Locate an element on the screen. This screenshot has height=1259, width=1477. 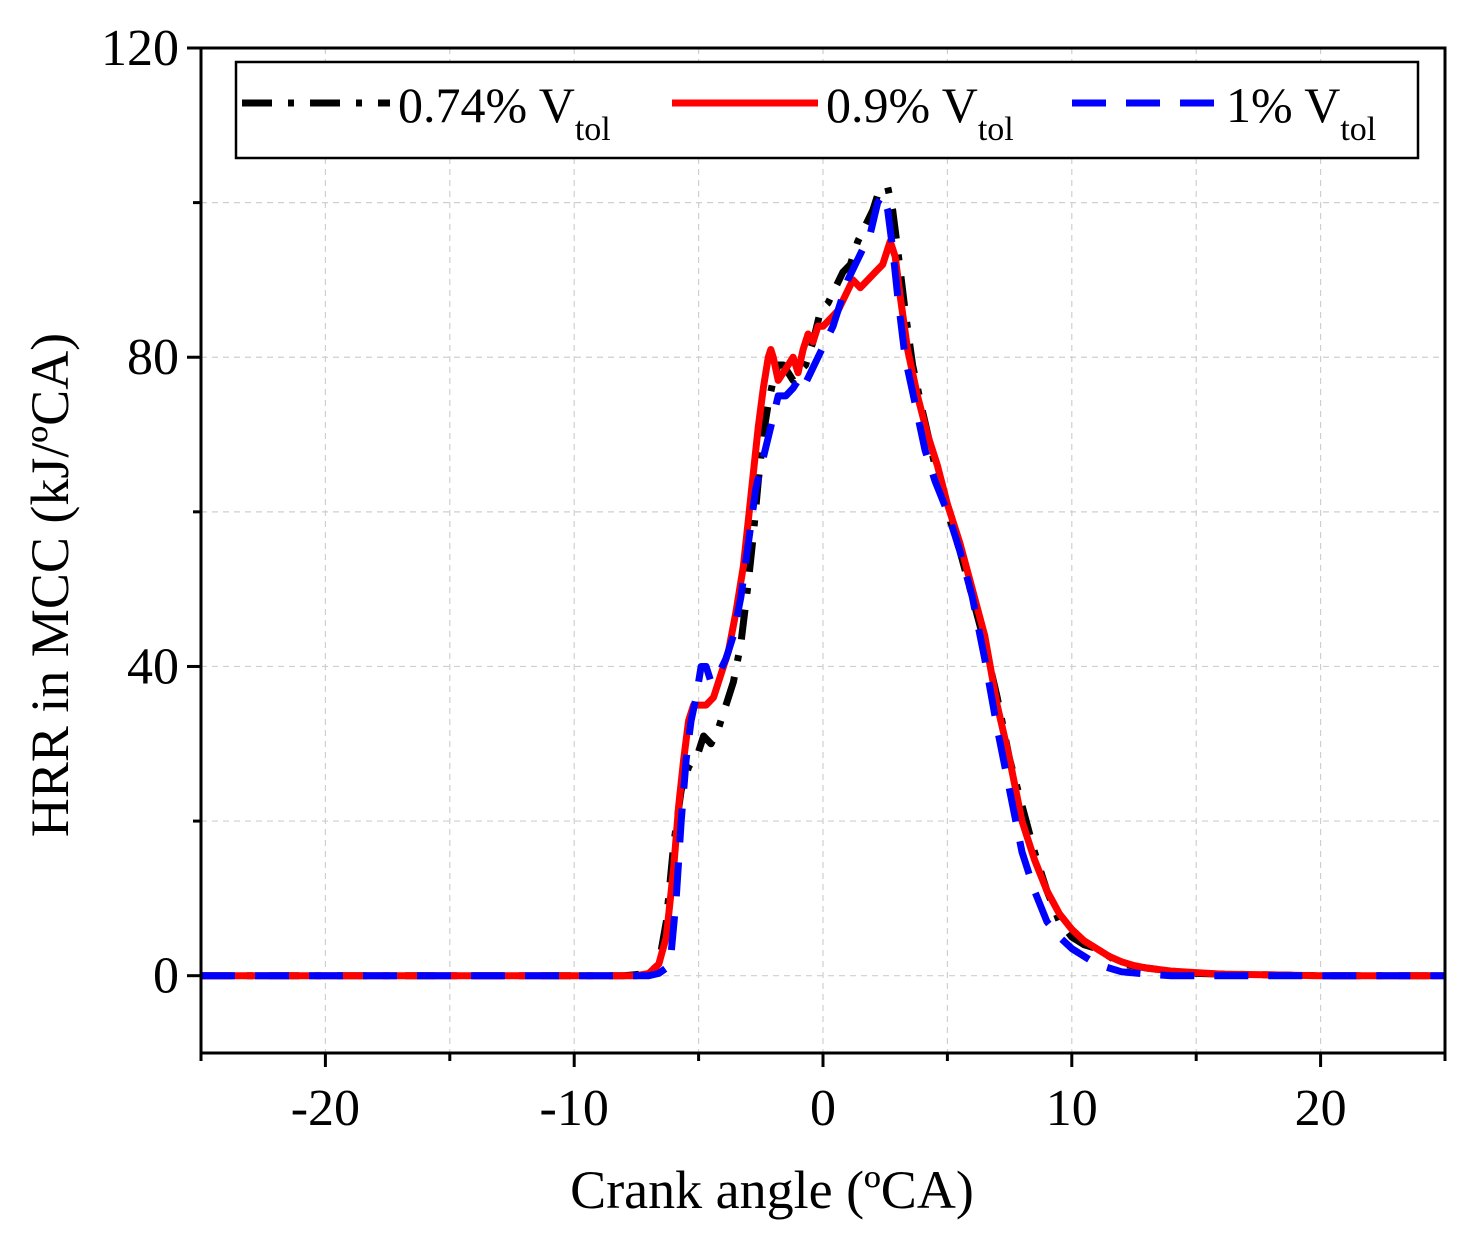
x-tick-label: 10 is located at coordinates (1072, 1108).